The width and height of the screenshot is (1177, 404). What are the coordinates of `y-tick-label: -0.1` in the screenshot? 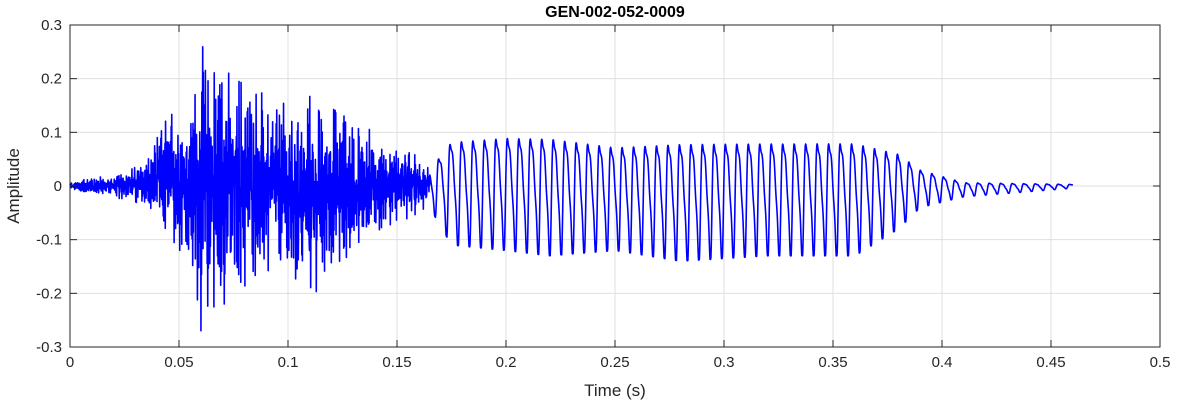 It's located at (49, 240).